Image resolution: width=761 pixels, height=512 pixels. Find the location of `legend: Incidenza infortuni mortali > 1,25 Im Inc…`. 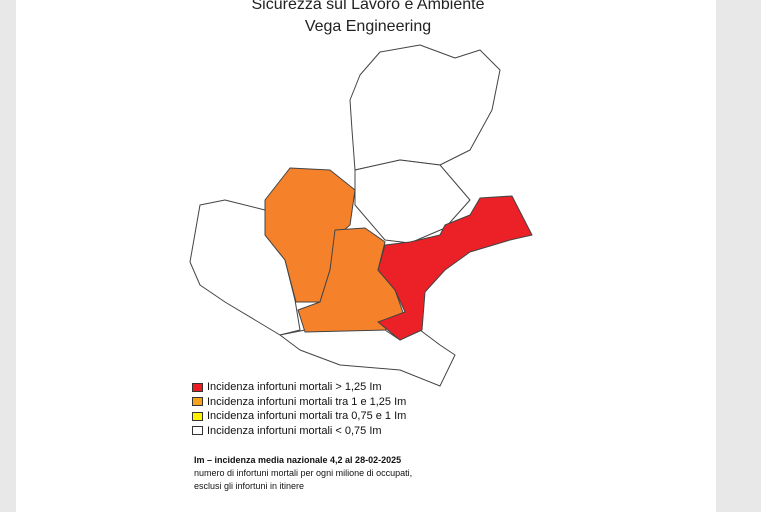

legend: Incidenza infortuni mortali > 1,25 Im Inc… is located at coordinates (299, 409).